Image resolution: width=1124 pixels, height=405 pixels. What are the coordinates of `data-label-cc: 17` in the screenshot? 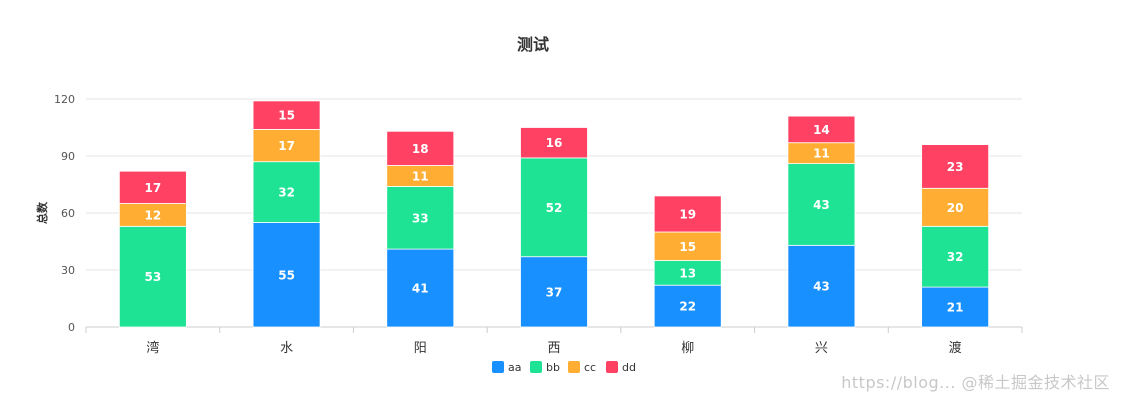 It's located at (286, 146).